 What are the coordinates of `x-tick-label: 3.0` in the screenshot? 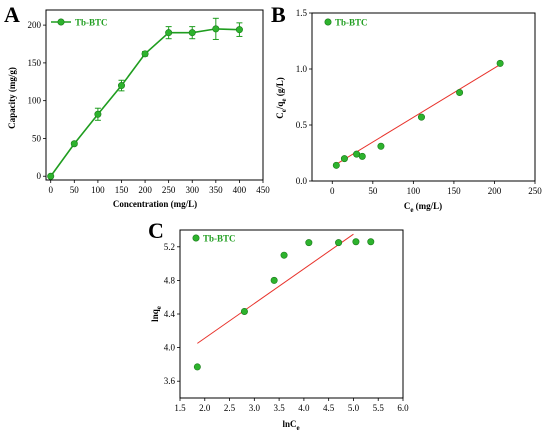 It's located at (255, 408).